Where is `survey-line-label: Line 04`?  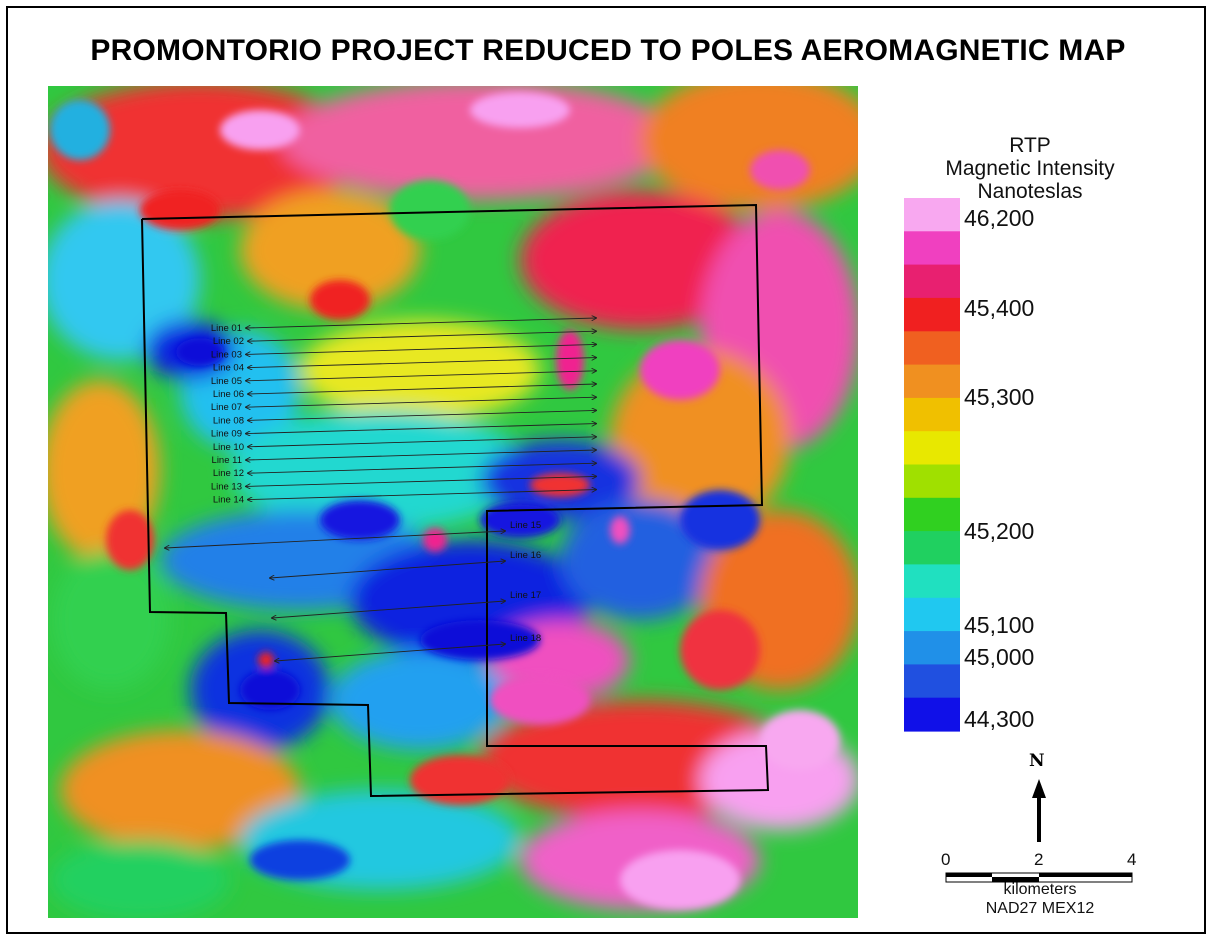
survey-line-label: Line 04 is located at coordinates (228, 368).